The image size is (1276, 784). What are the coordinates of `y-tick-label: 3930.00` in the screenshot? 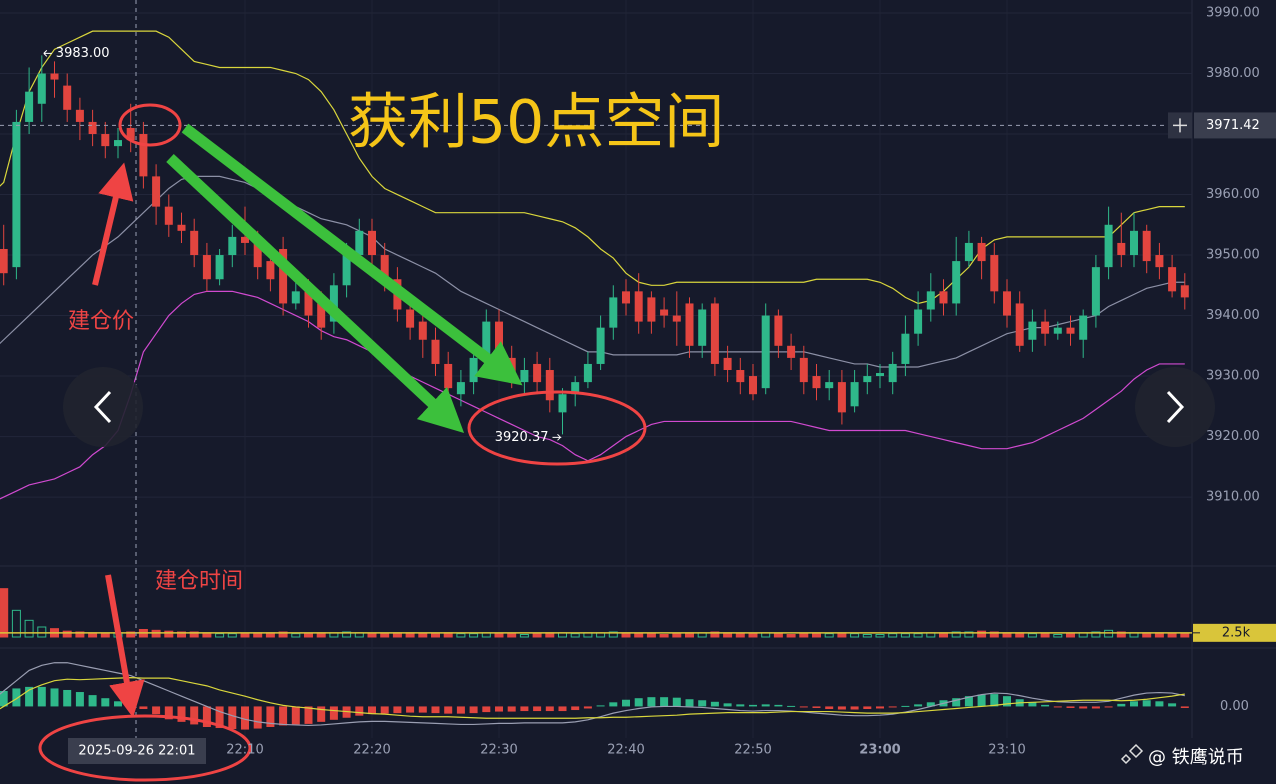 It's located at (1233, 376).